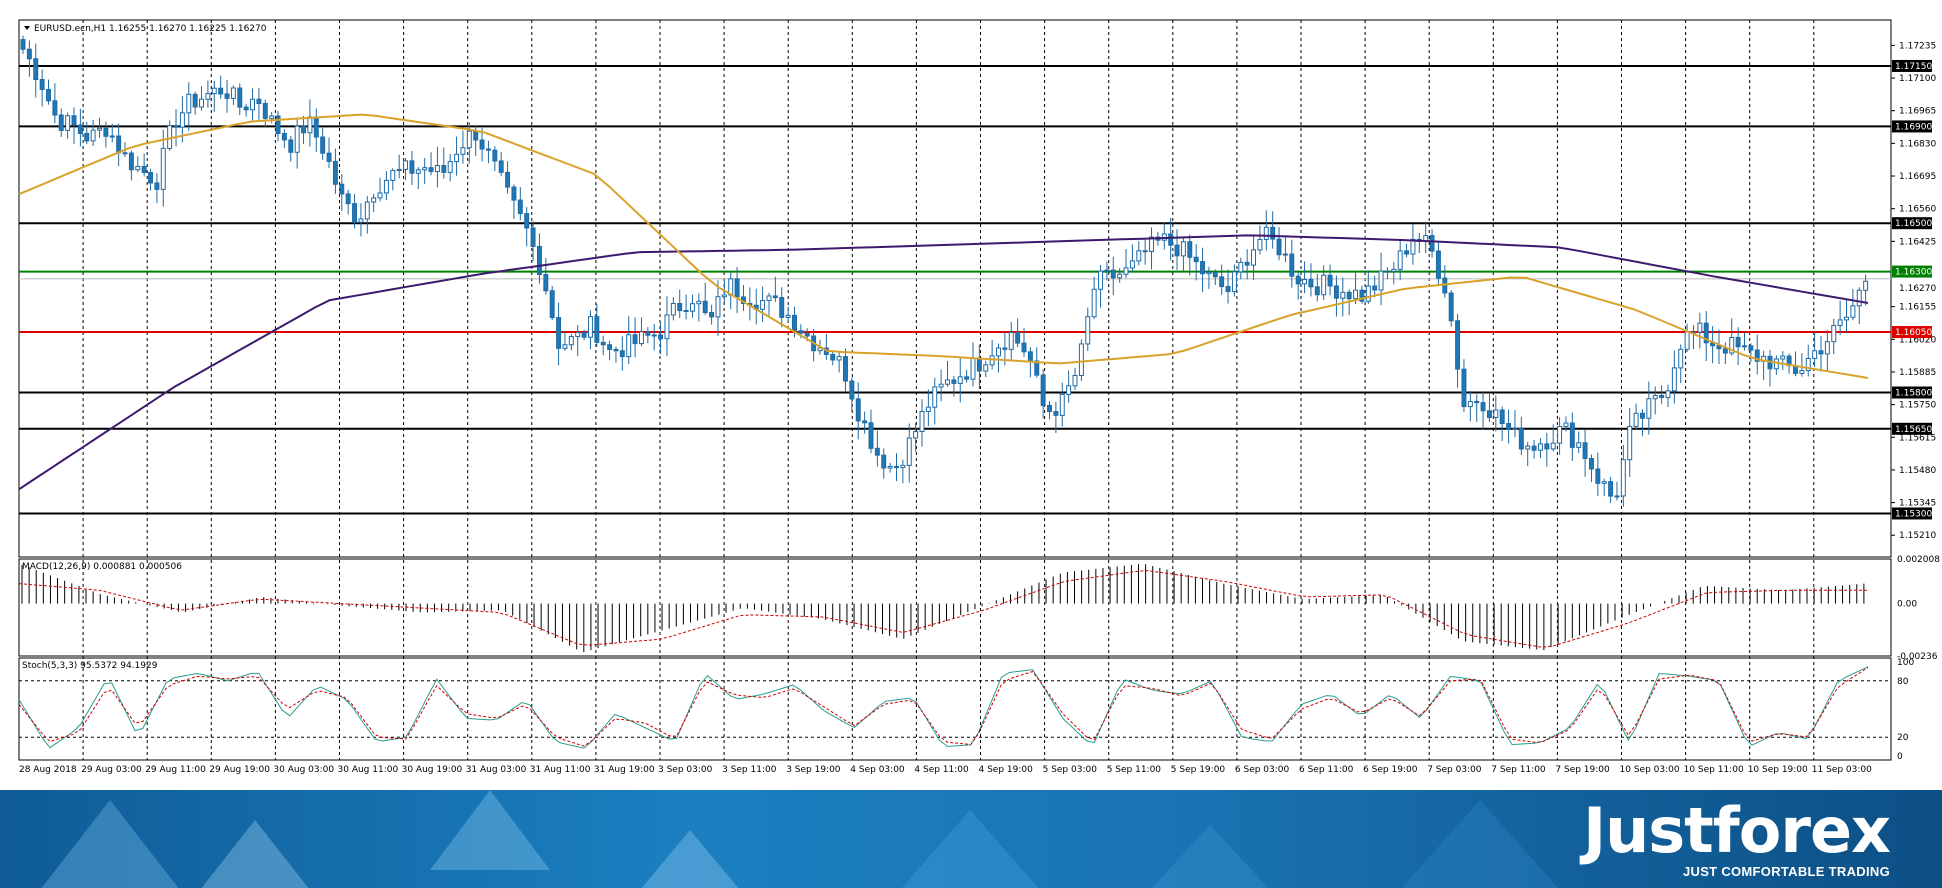  What do you see at coordinates (1905, 663) in the screenshot?
I see `stoch-axis-label: 100` at bounding box center [1905, 663].